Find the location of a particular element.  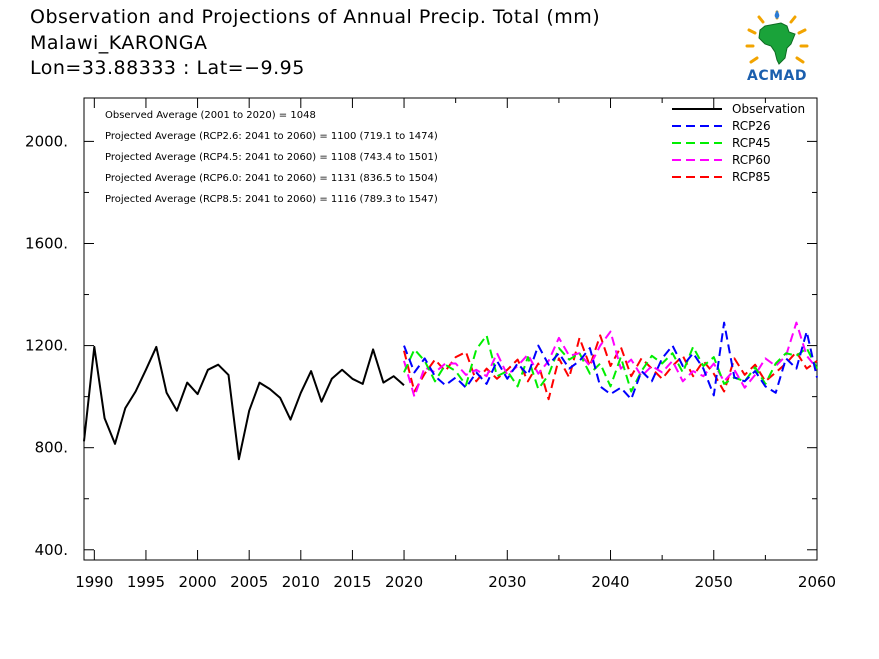

legend-label-rcp60: RCP60 is located at coordinates (751, 160).